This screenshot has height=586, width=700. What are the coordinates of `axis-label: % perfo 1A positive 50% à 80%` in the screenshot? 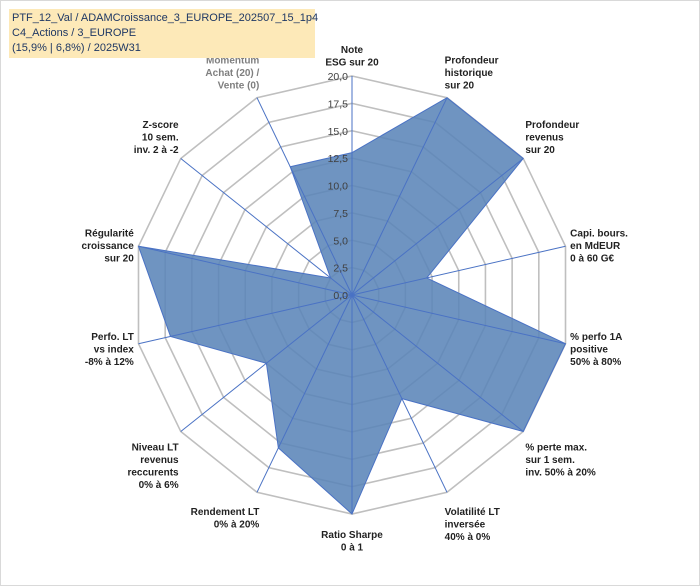 It's located at (596, 350).